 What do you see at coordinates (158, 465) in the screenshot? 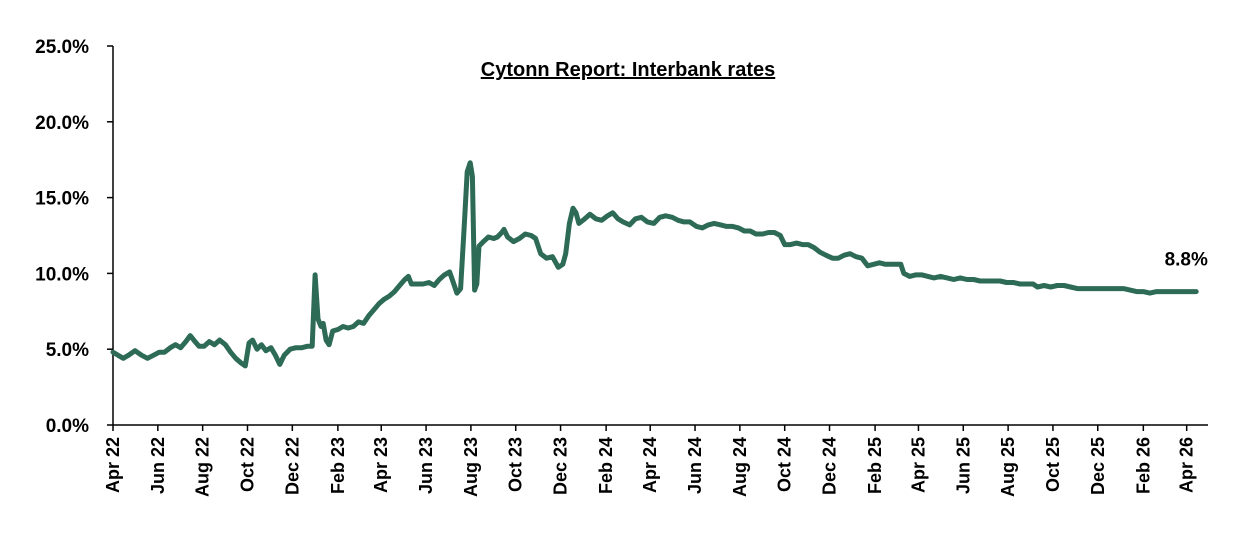
I see `x-tick-label: Jun 22` at bounding box center [158, 465].